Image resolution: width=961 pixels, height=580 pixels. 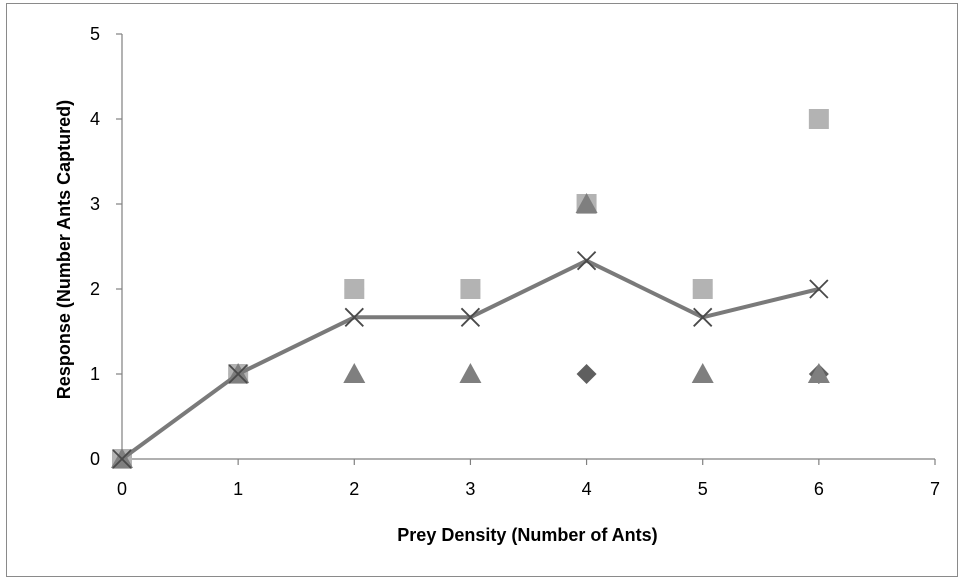 What do you see at coordinates (95, 459) in the screenshot?
I see `y-tick-label: 0` at bounding box center [95, 459].